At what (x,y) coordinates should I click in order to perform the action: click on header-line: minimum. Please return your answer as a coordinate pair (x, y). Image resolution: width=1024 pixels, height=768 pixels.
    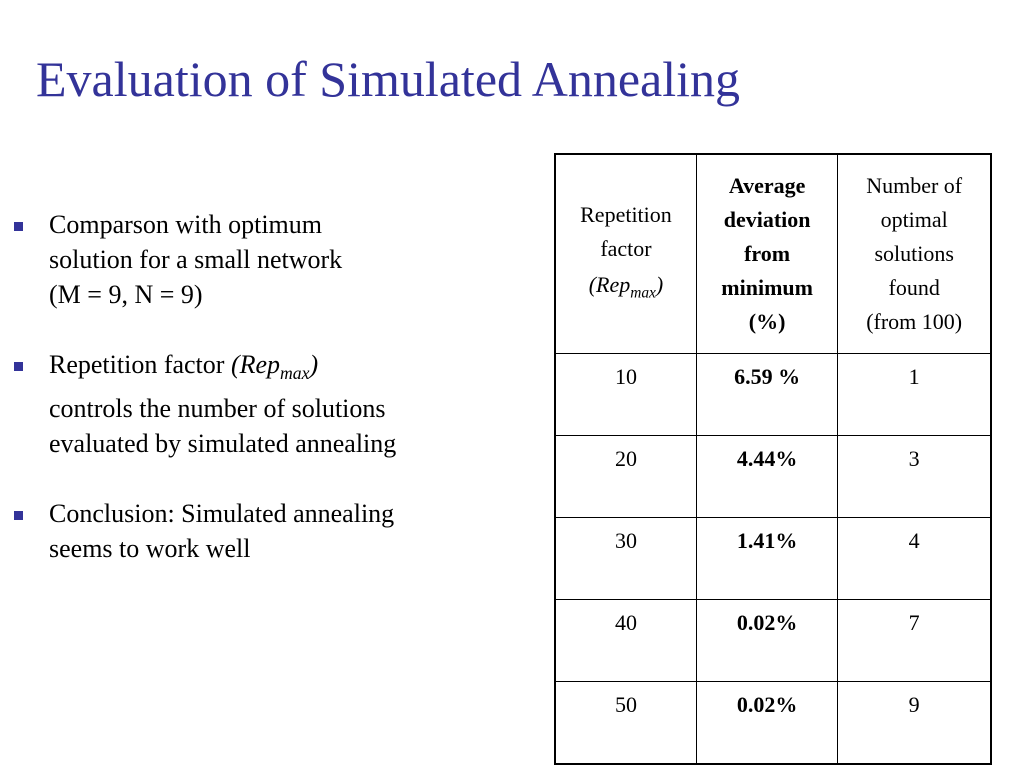
    Looking at the image, I should click on (767, 287).